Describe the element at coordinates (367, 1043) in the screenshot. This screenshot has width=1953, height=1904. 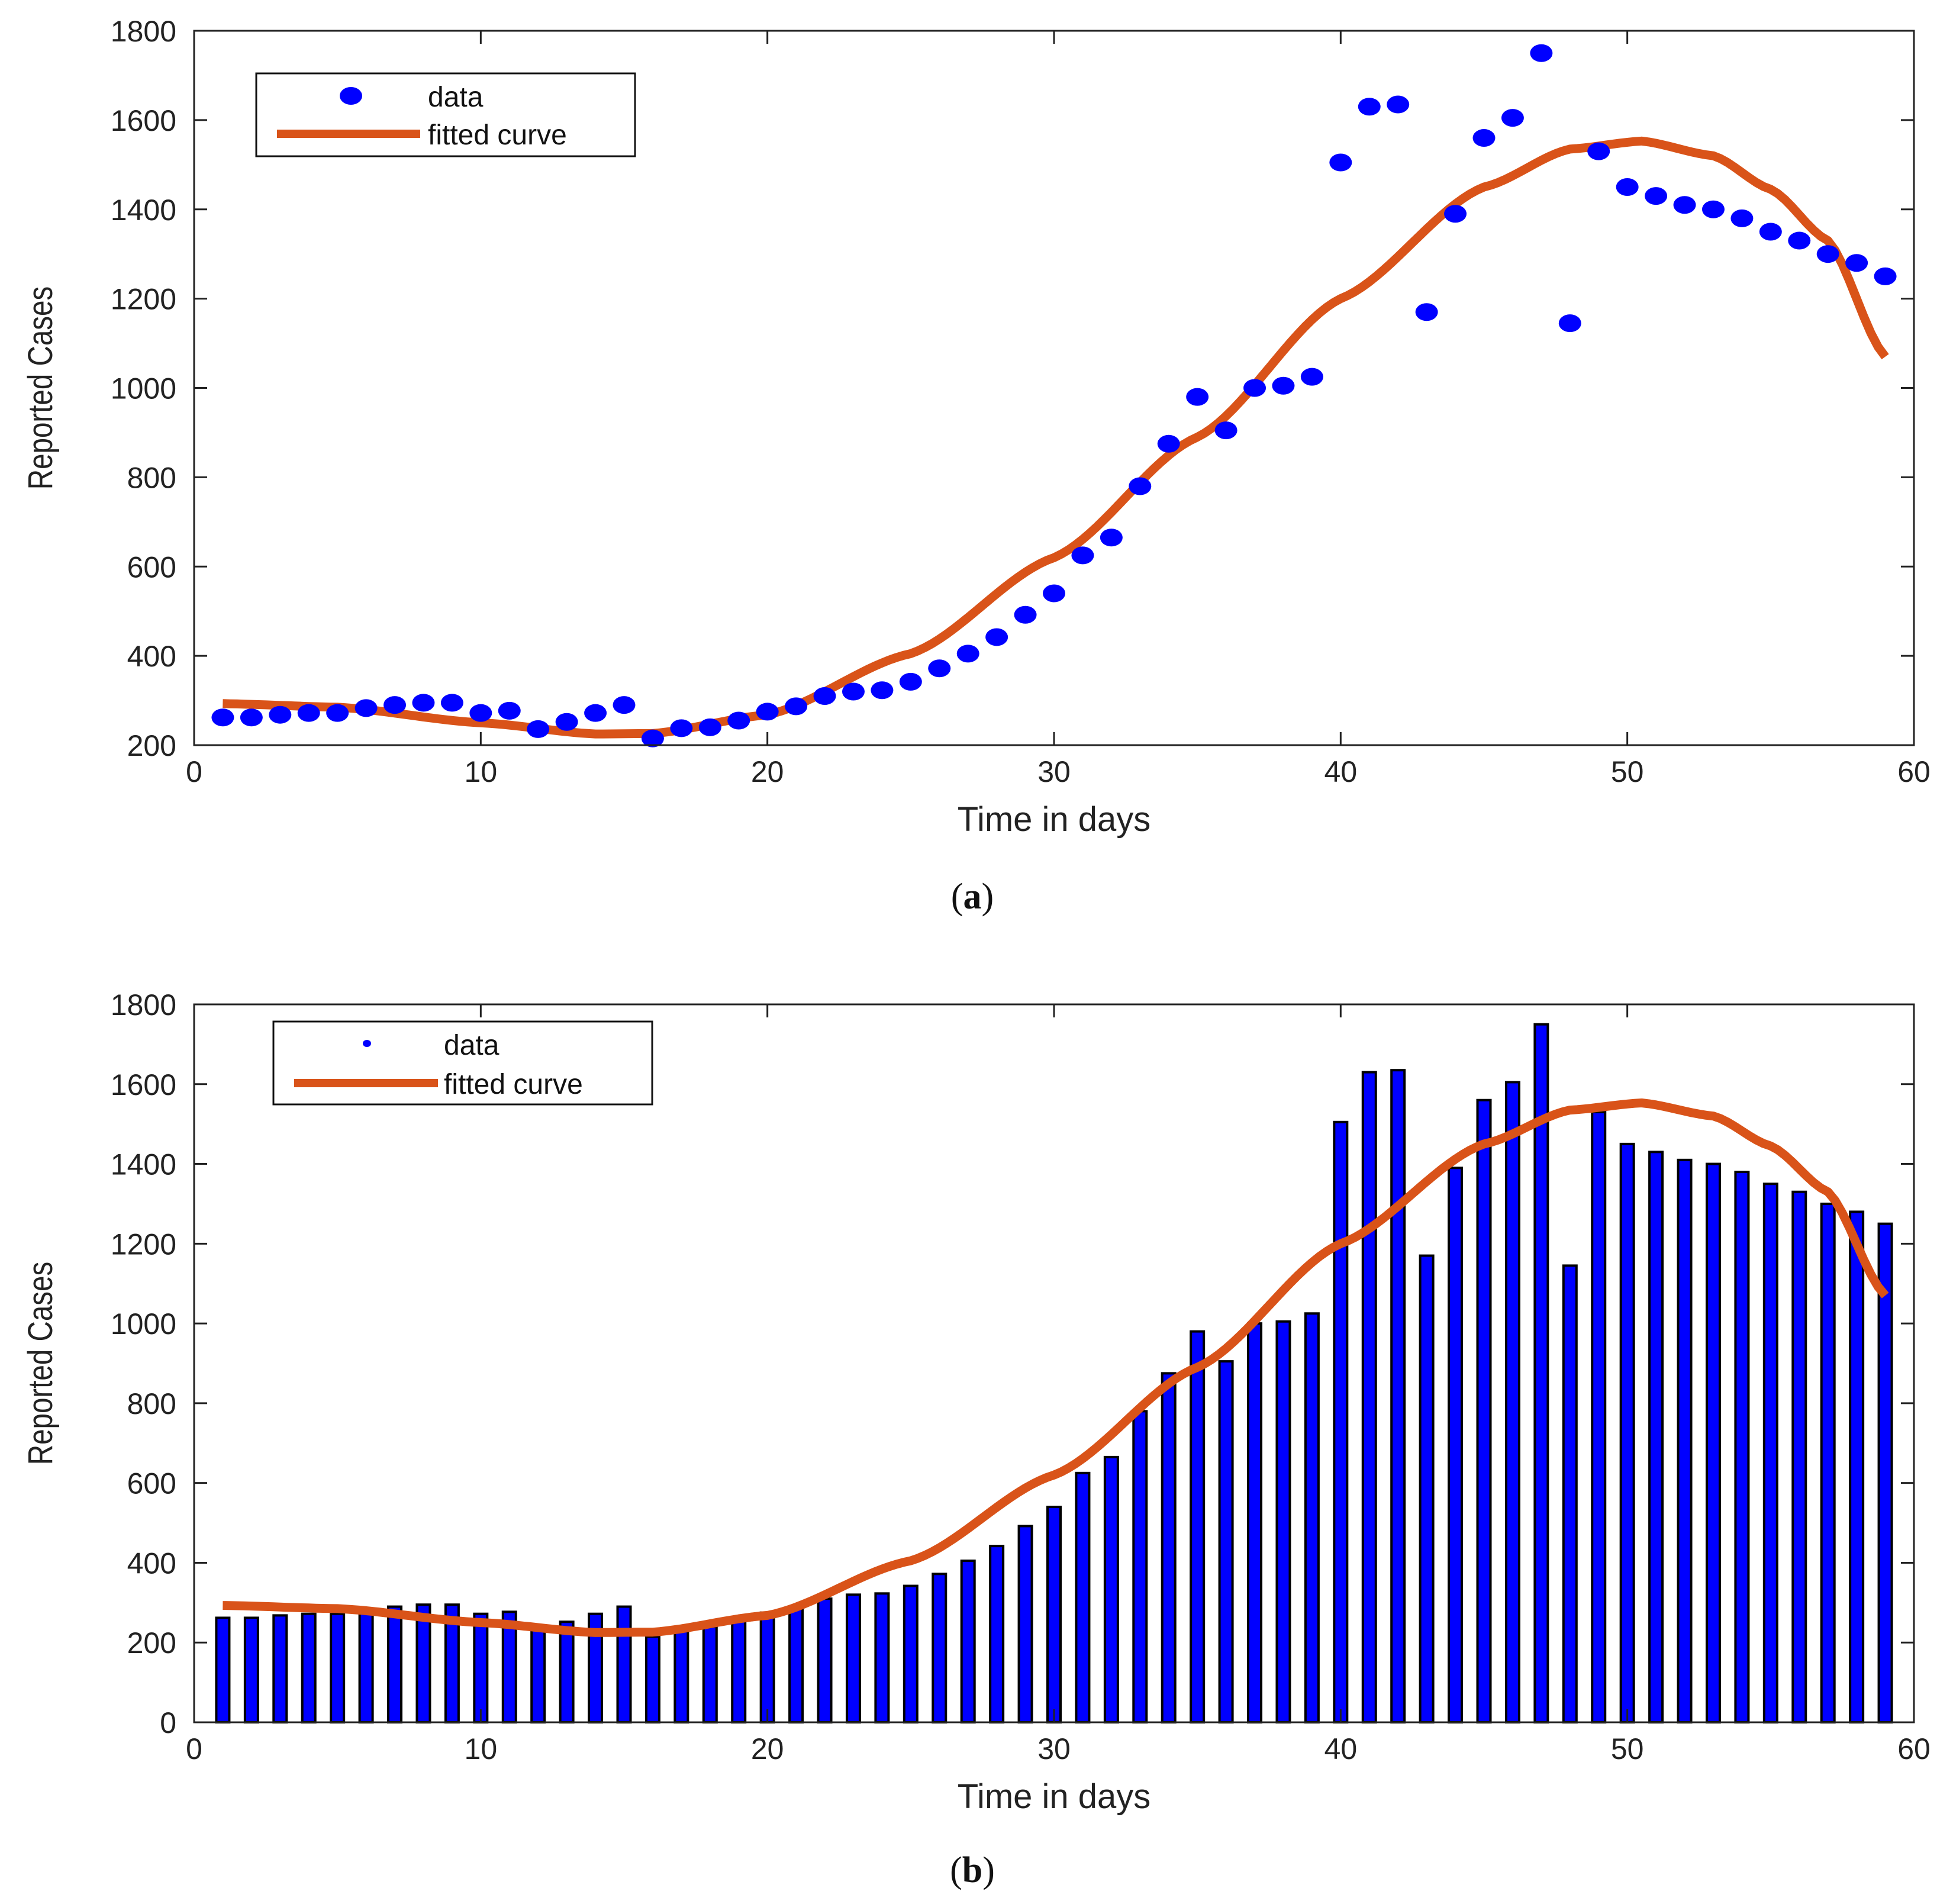
I see `panel-b-legend-data-marker` at that location.